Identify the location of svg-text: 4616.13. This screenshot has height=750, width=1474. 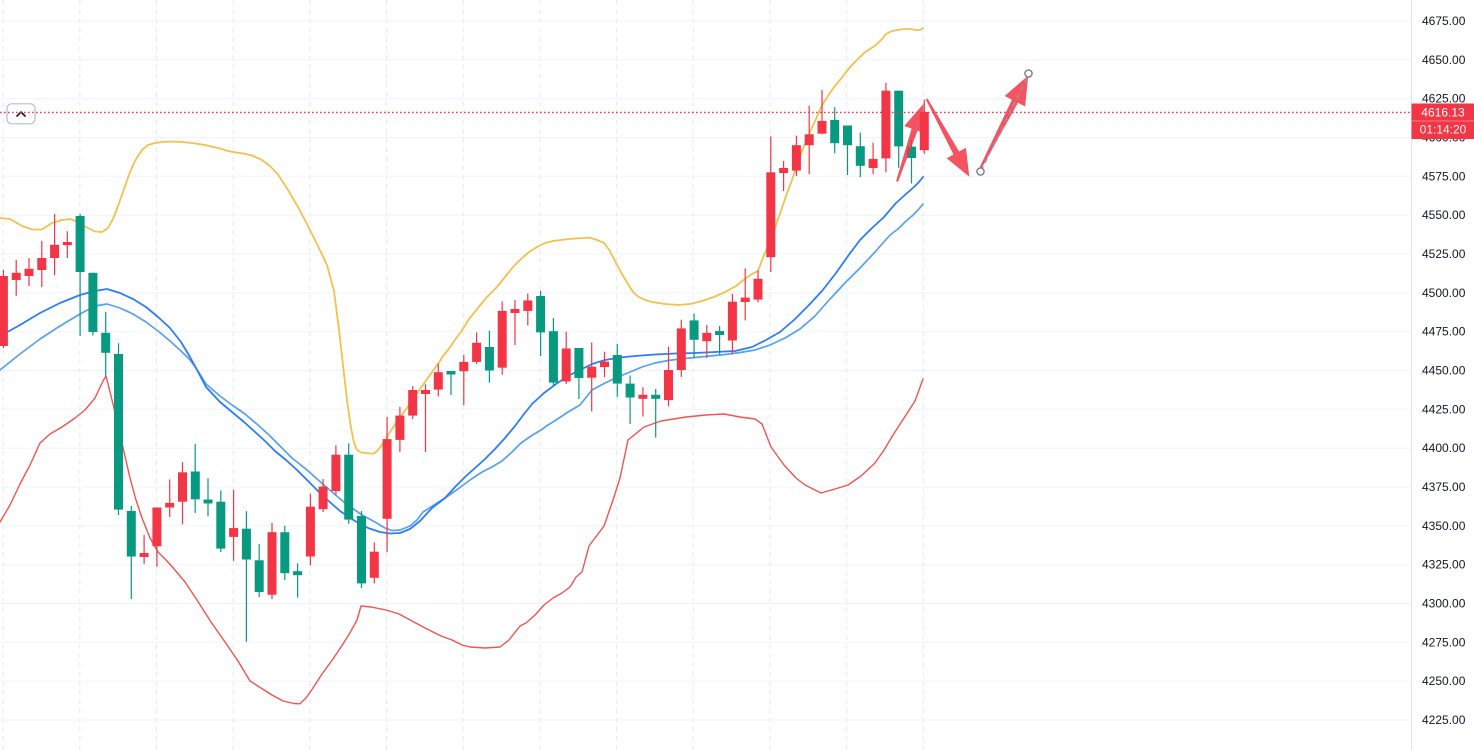
(1443, 113).